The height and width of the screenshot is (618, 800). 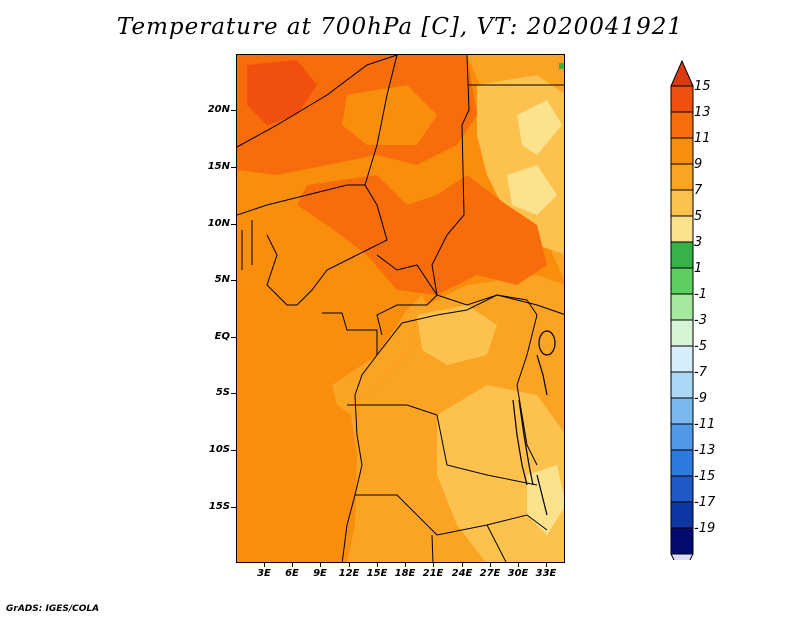 What do you see at coordinates (53, 609) in the screenshot?
I see `grads-credit: GrADS: IGES/COLA` at bounding box center [53, 609].